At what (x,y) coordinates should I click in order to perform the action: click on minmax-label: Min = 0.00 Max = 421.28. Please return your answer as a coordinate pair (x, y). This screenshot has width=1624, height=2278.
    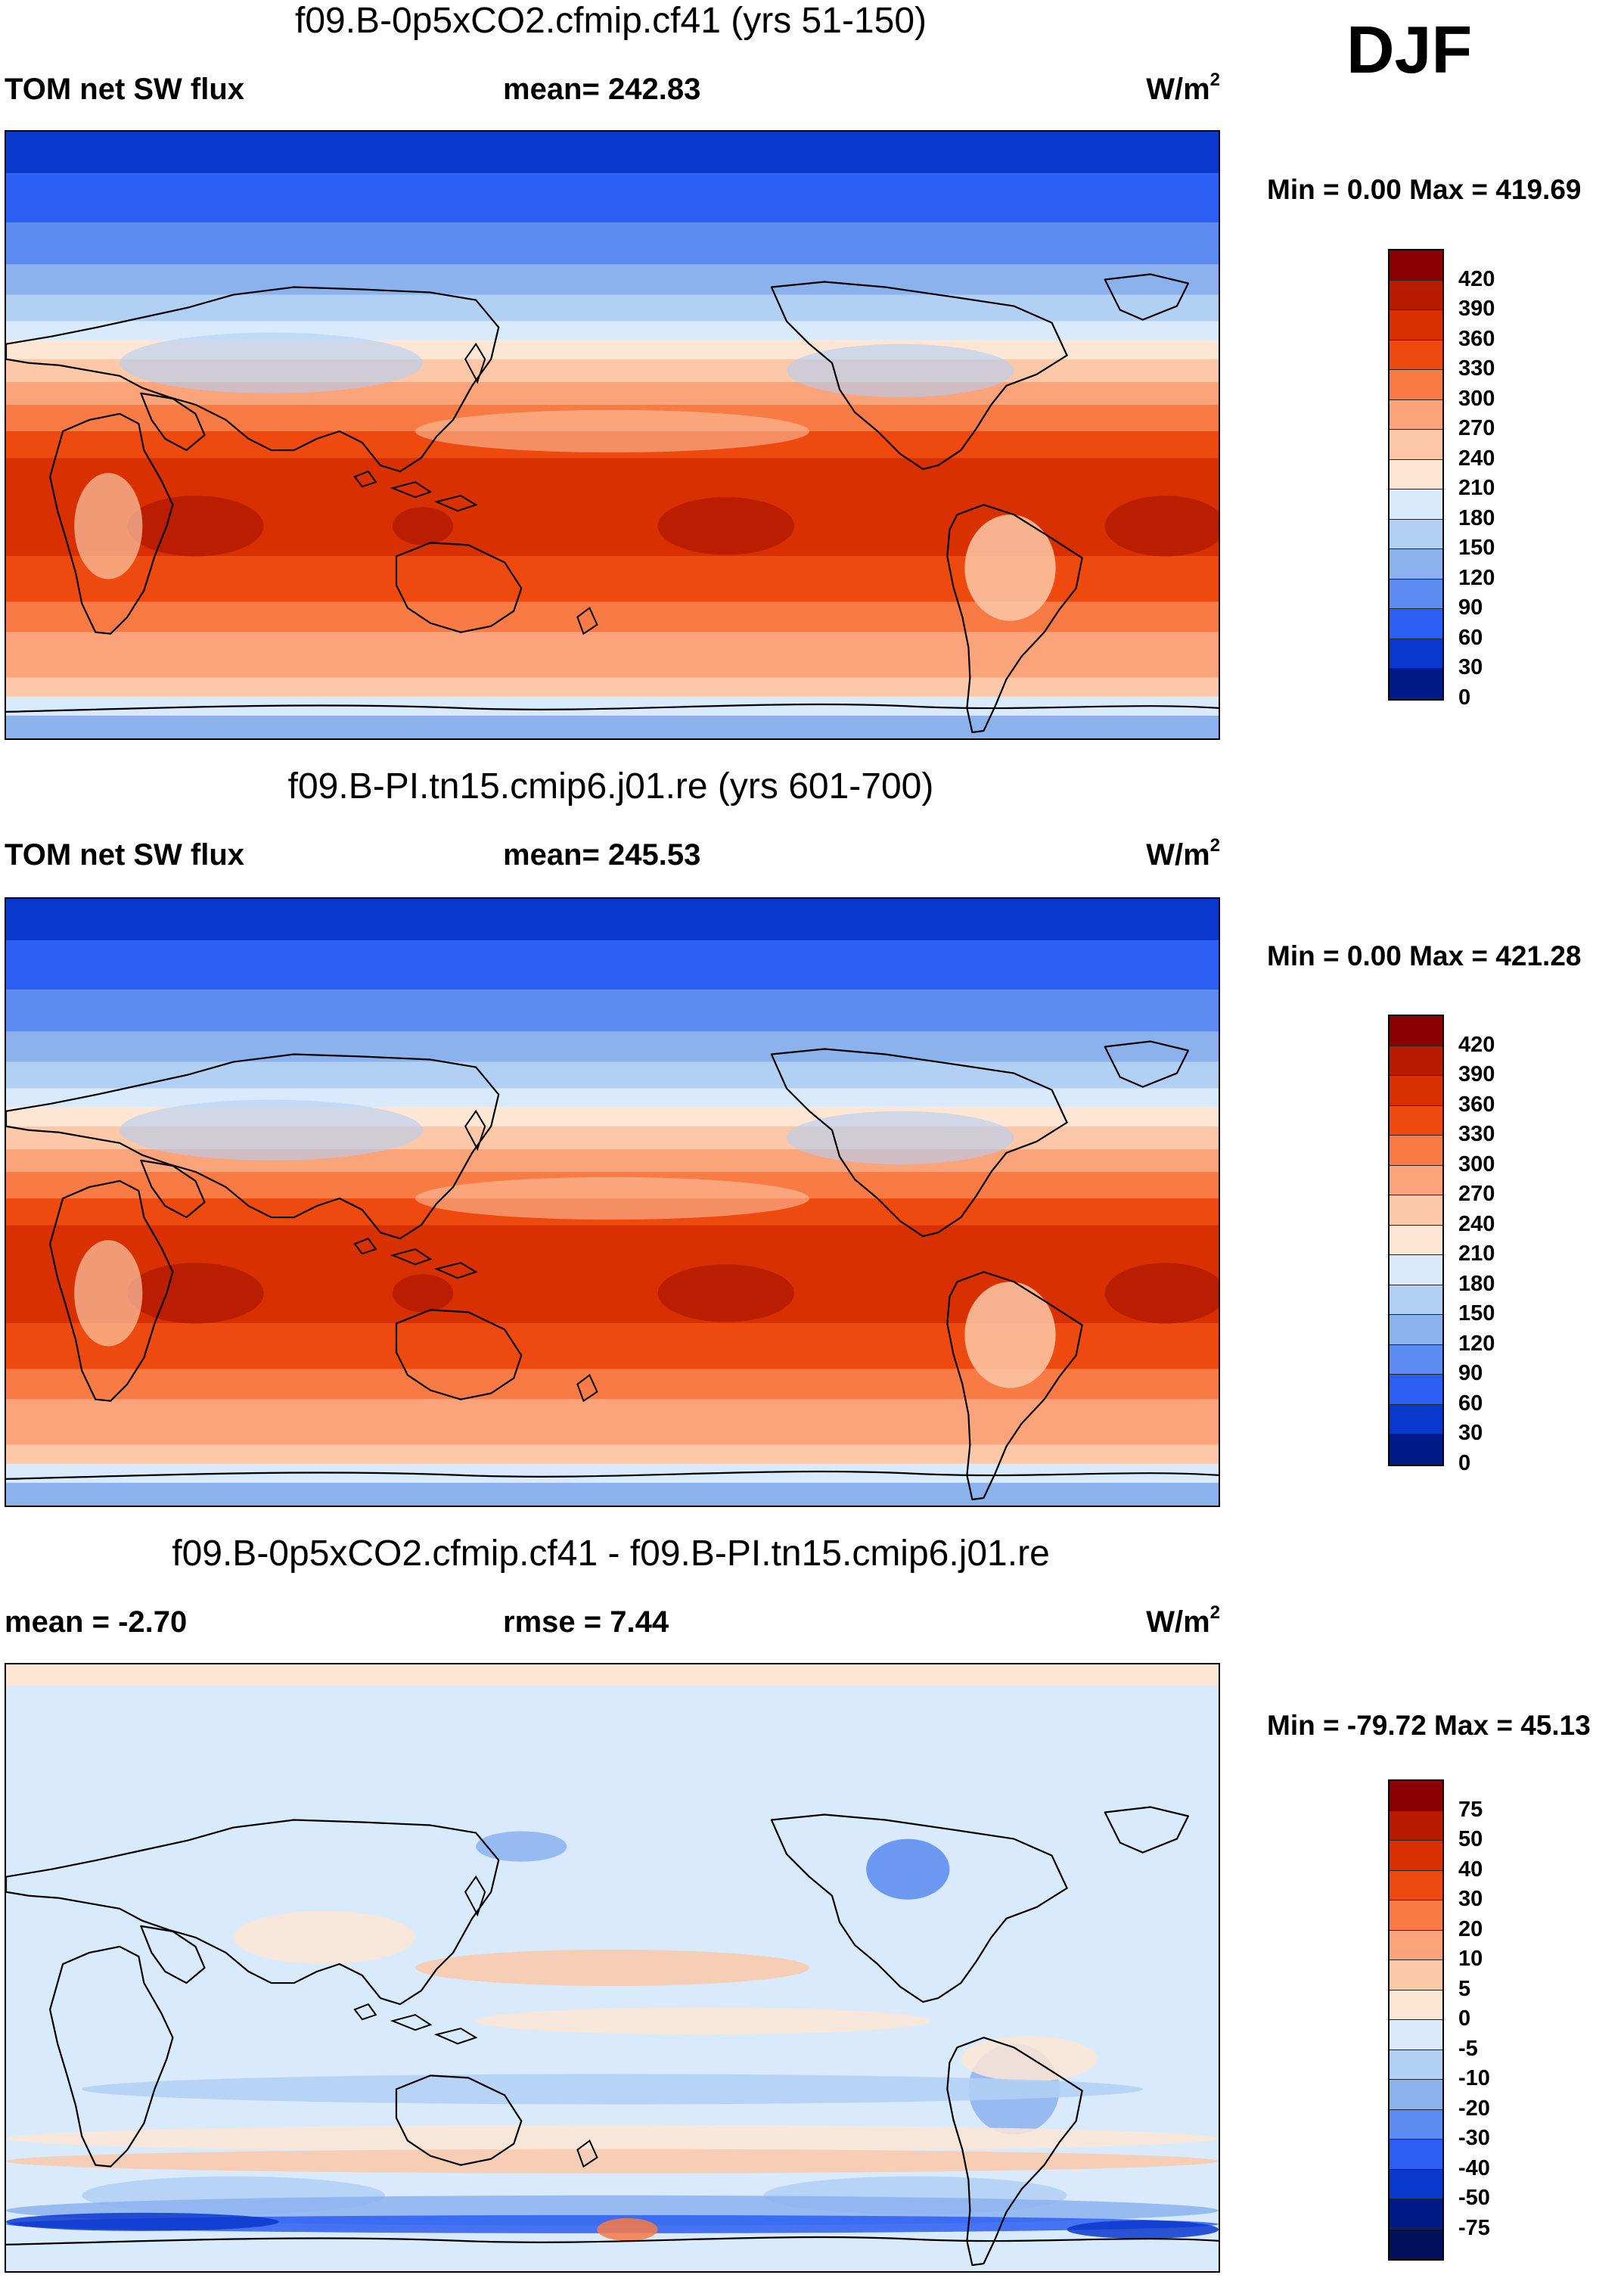
    Looking at the image, I should click on (1424, 955).